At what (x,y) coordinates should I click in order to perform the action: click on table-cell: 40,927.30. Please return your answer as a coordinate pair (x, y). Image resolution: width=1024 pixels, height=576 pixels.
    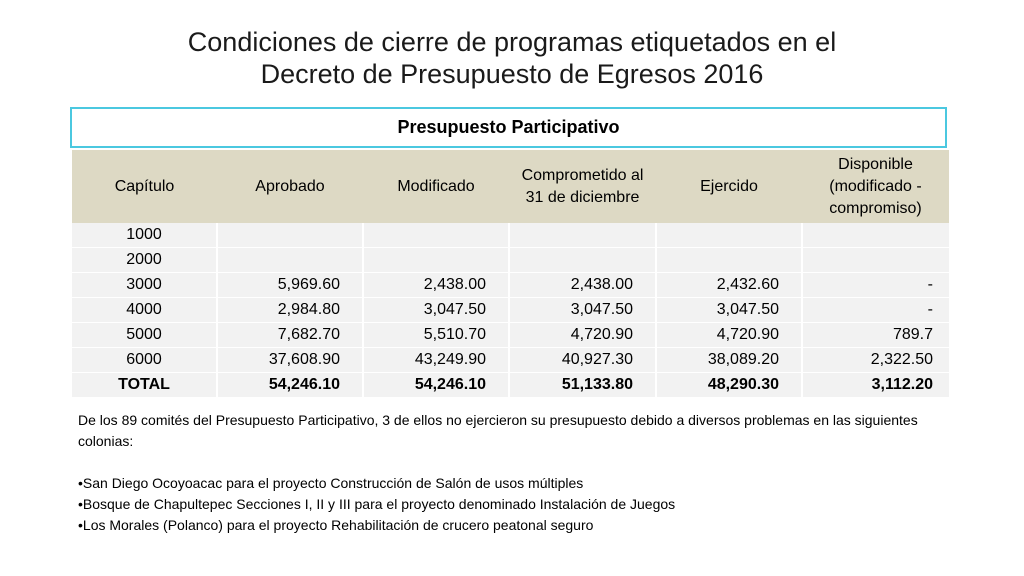
    Looking at the image, I should click on (582, 360).